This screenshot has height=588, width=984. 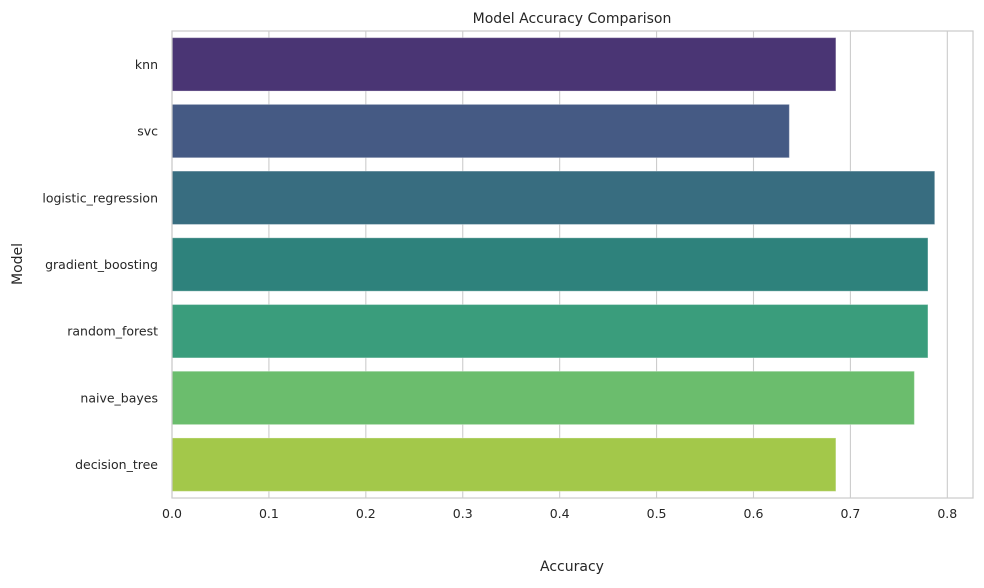 What do you see at coordinates (572, 567) in the screenshot?
I see `x-axis-label: Accuracy` at bounding box center [572, 567].